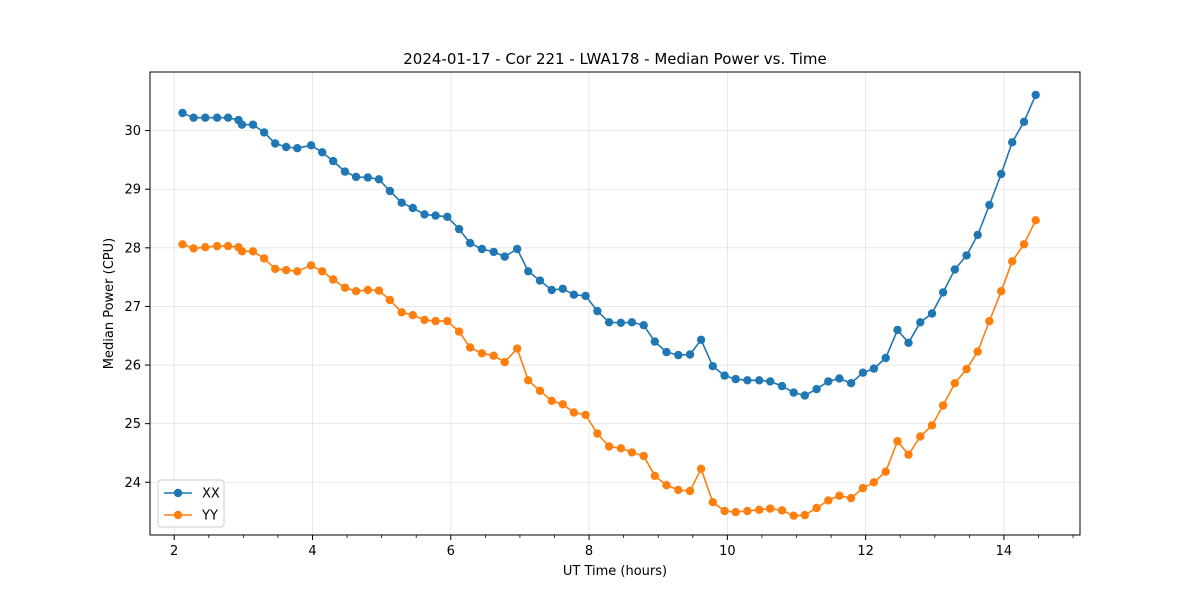 The image size is (1200, 600). I want to click on y-tick-label: 25, so click(132, 424).